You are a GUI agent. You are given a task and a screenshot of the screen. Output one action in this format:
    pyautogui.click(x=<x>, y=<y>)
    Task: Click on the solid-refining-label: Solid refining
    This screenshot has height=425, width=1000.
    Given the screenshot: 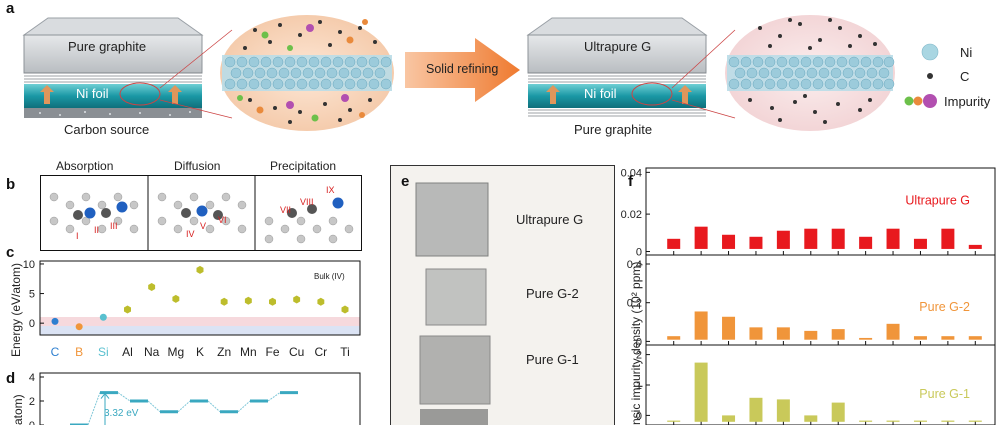 What is the action you would take?
    pyautogui.click(x=462, y=69)
    